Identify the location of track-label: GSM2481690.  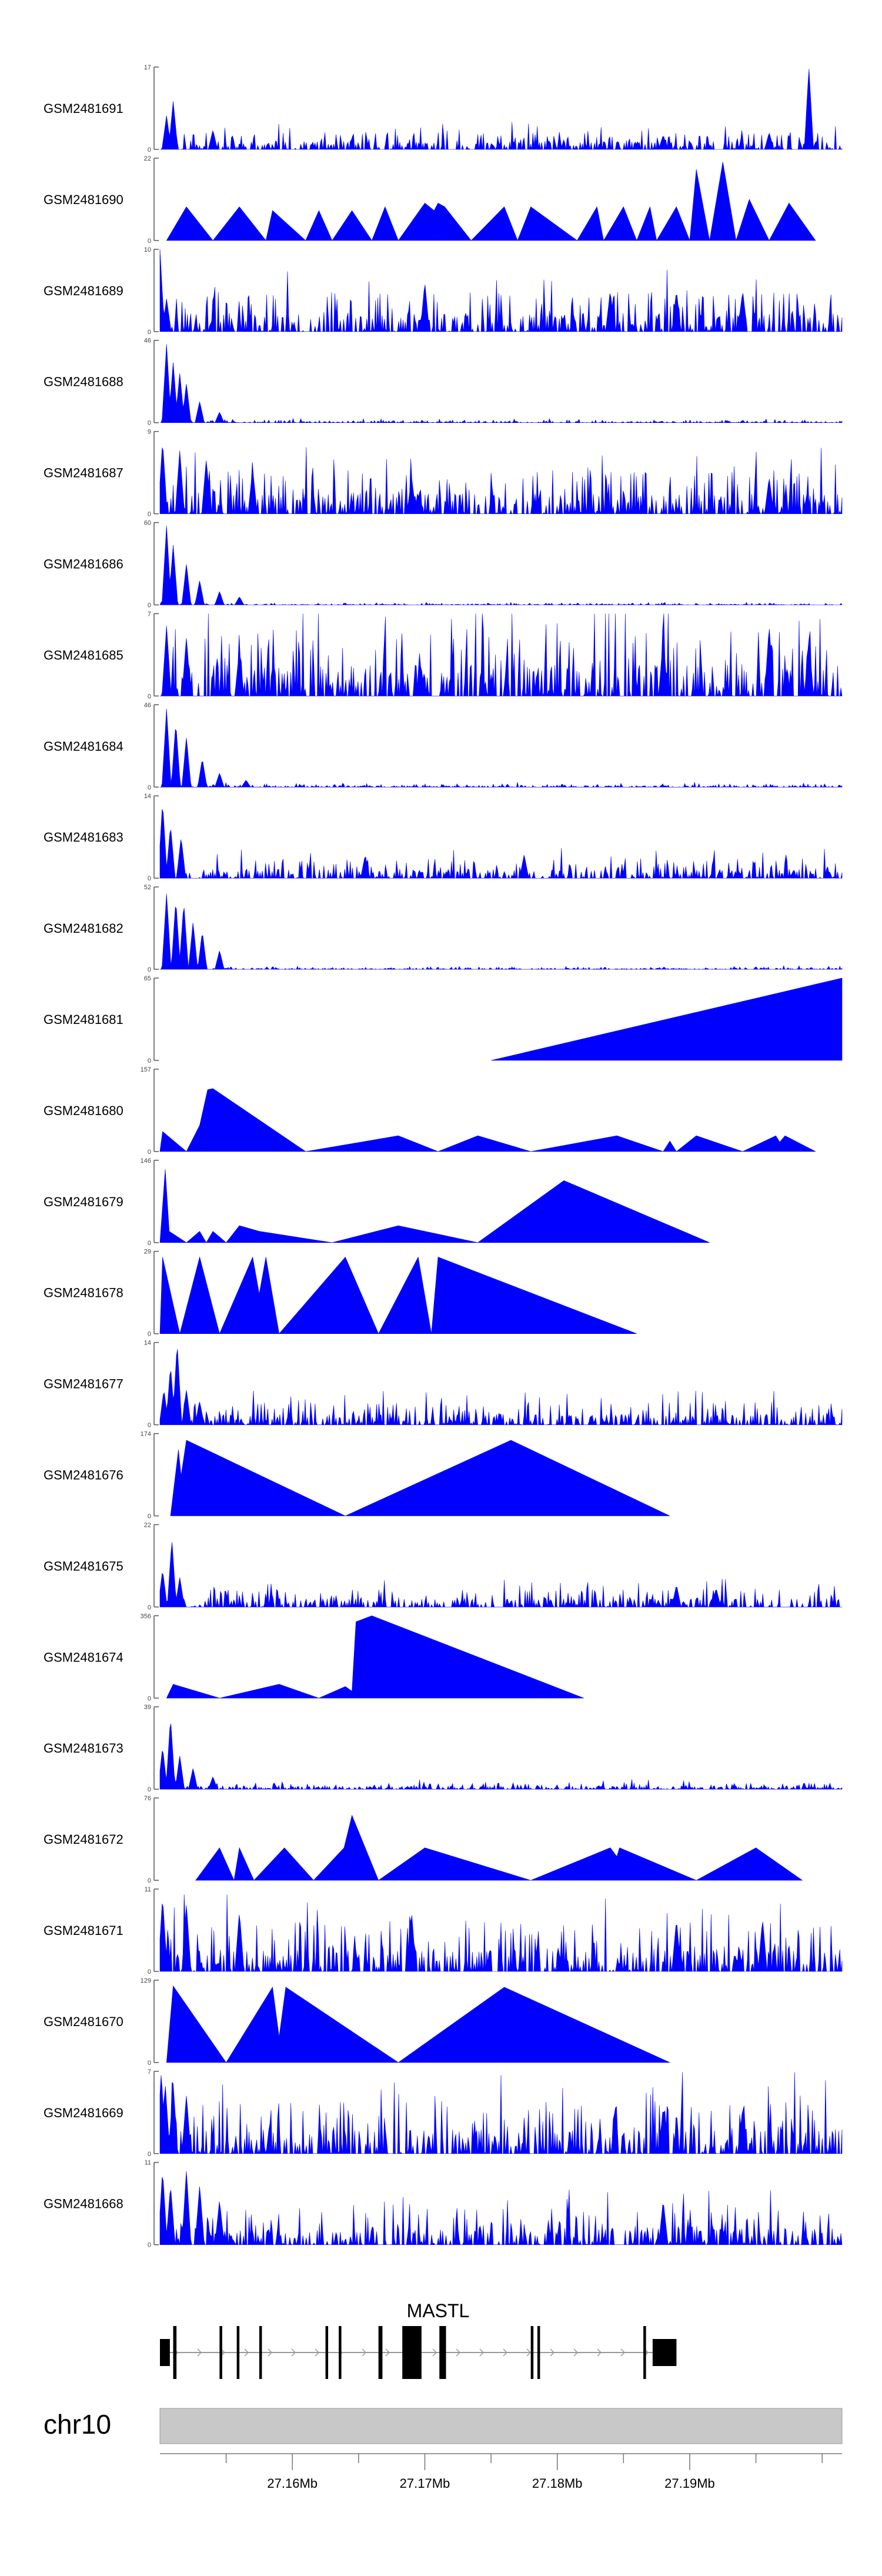
(83, 199).